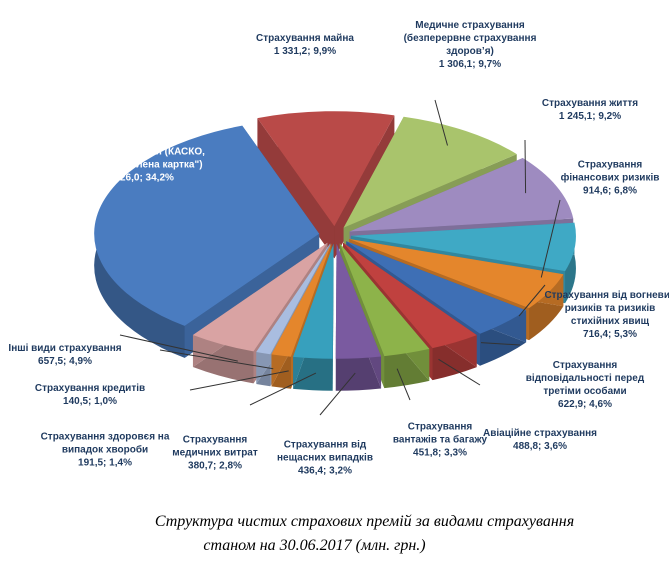  Describe the element at coordinates (90, 395) in the screenshot. I see `slice-label: Страхування кредитів 140,5; 1,0%` at that location.